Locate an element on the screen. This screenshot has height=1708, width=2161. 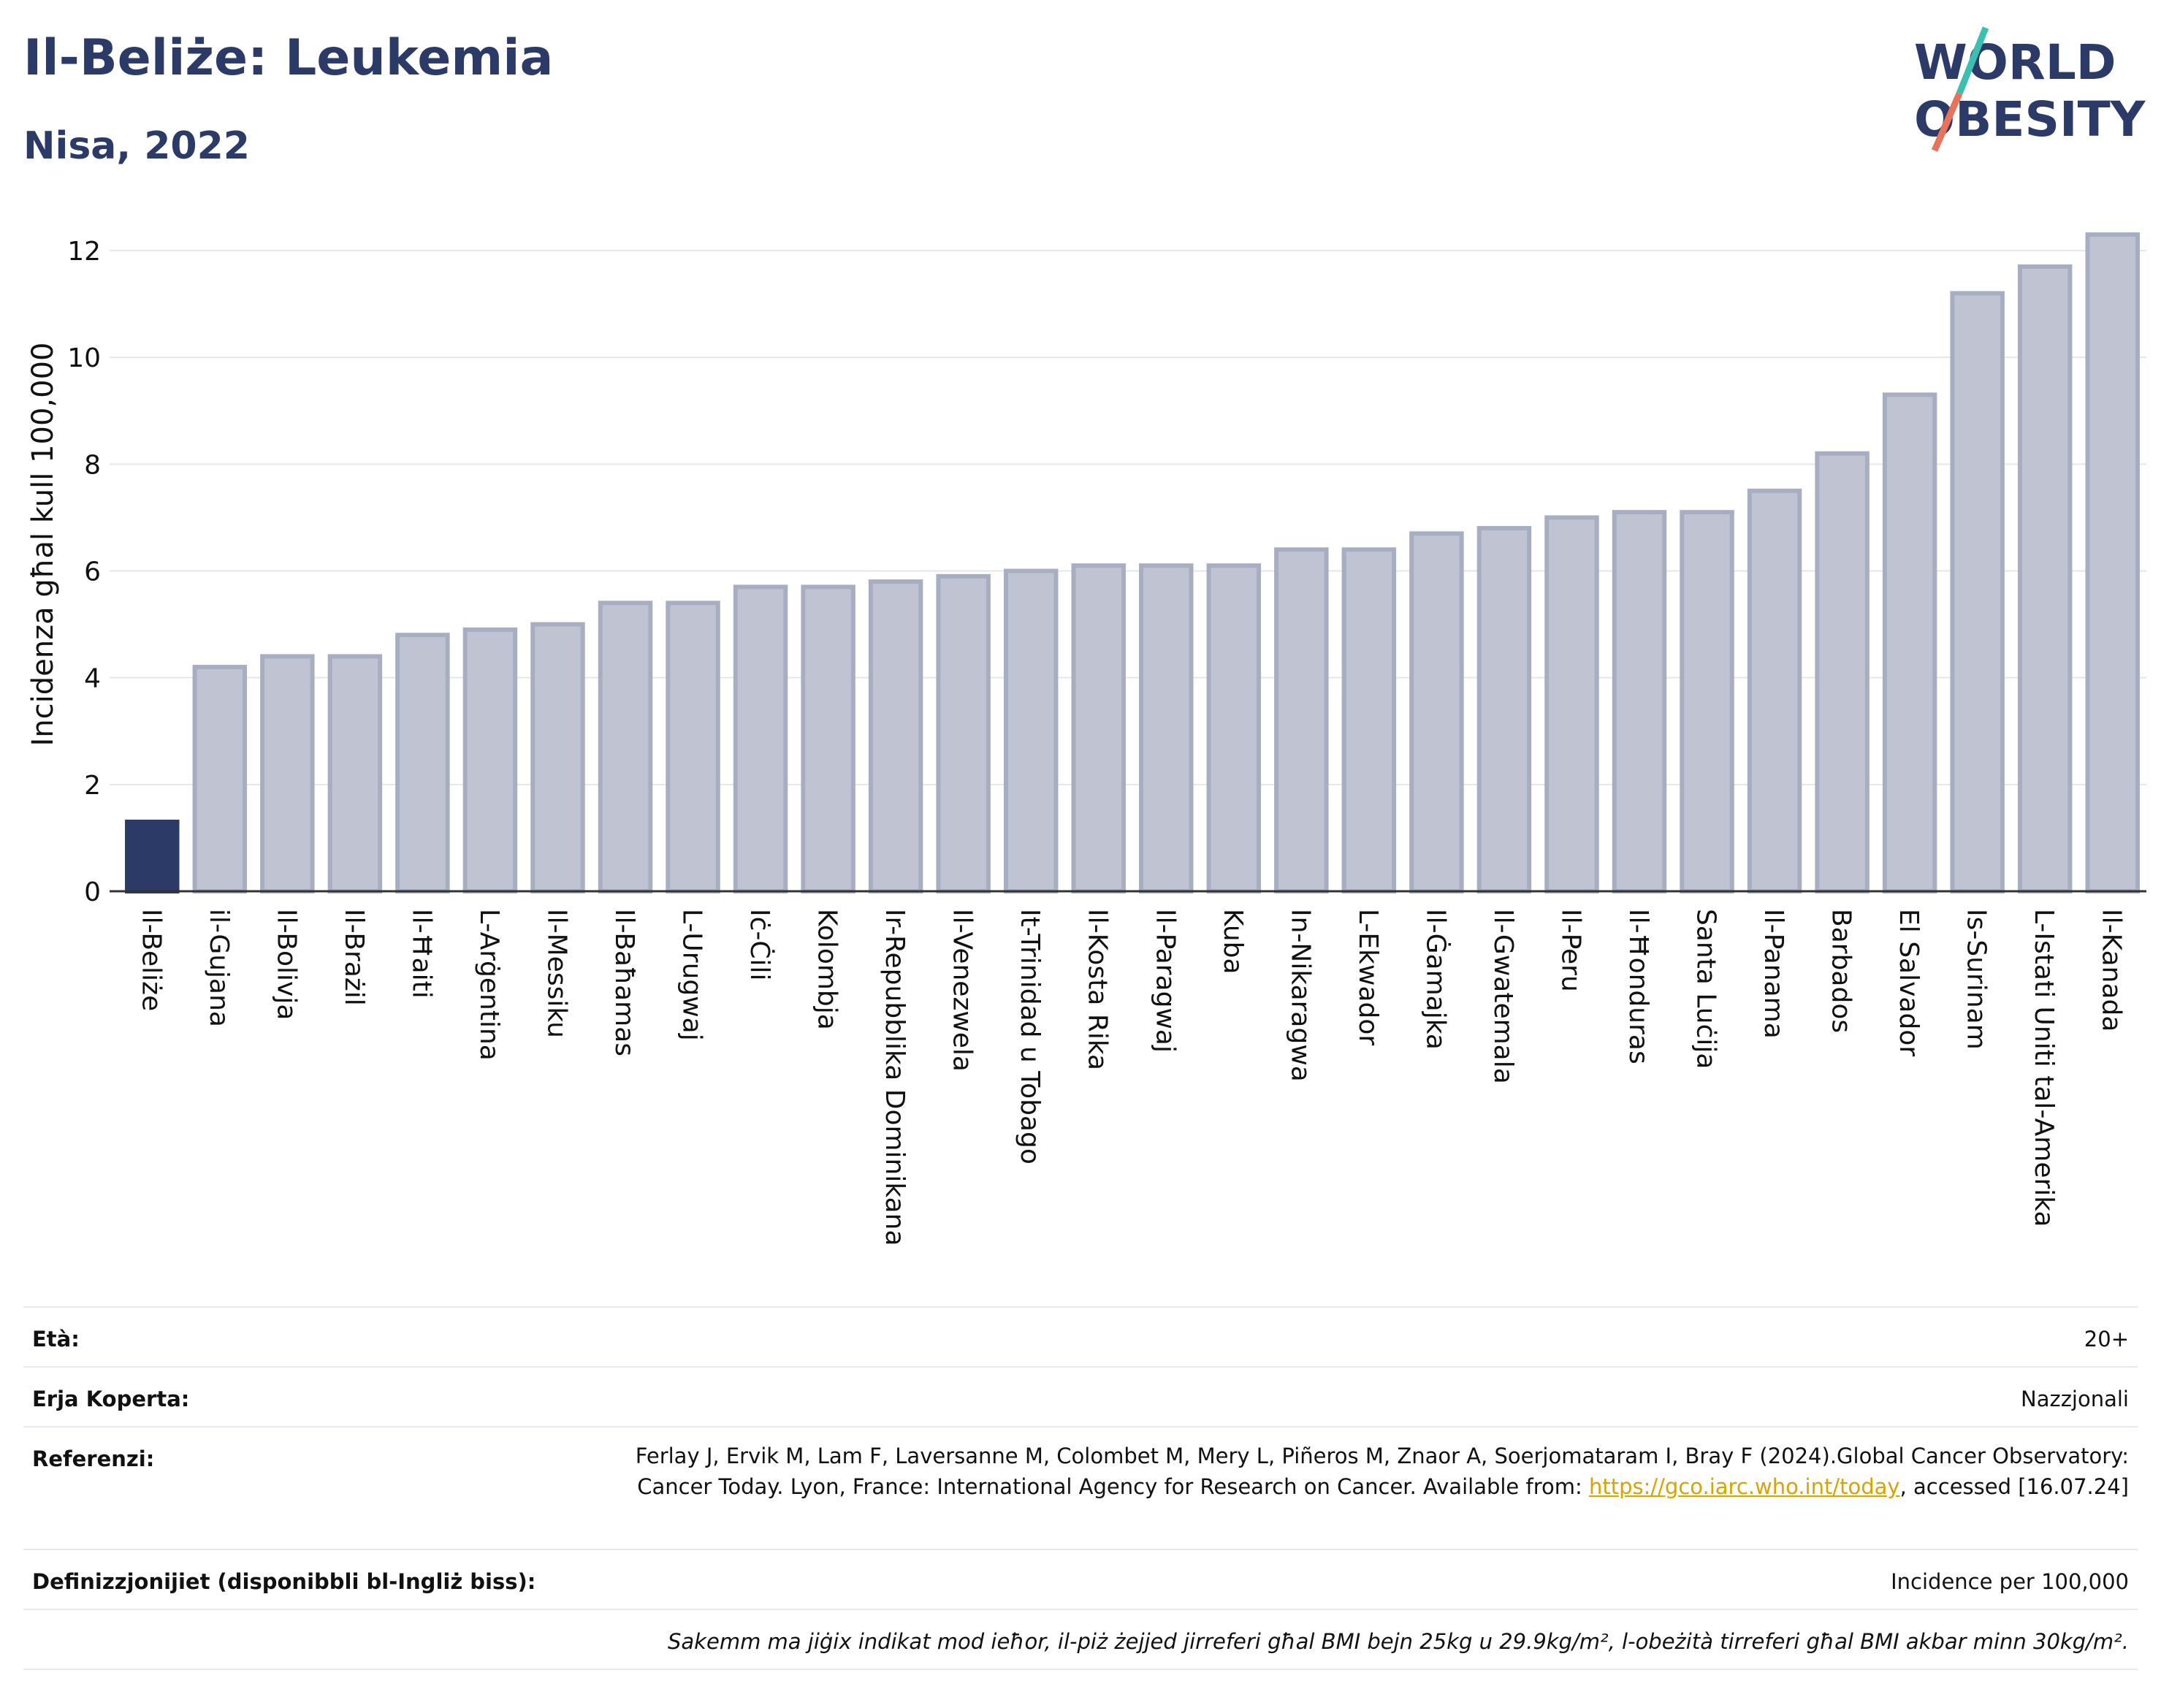
x-tick-label: L-Arġentina is located at coordinates (489, 985).